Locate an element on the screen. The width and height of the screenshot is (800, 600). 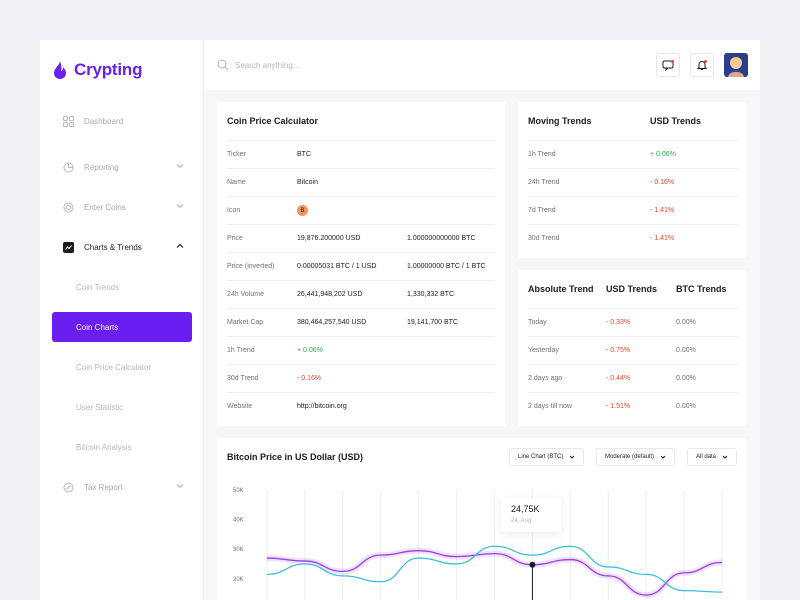
y-tick-label: 20K is located at coordinates (238, 580).